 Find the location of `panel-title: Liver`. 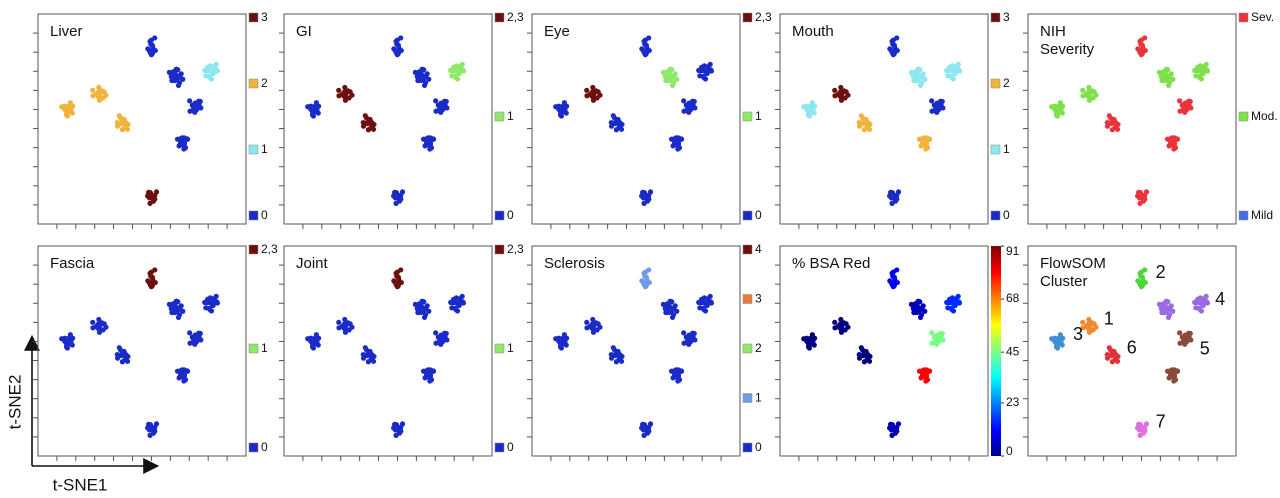

panel-title: Liver is located at coordinates (66, 31).